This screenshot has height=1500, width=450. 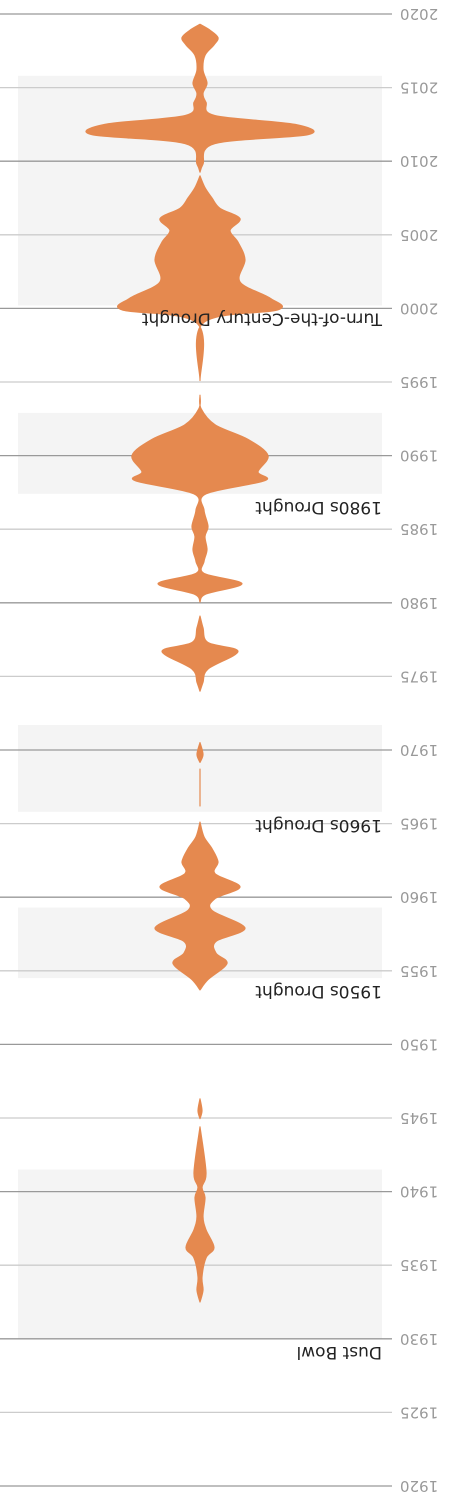 What do you see at coordinates (419, 1118) in the screenshot?
I see `tick-label: 1945` at bounding box center [419, 1118].